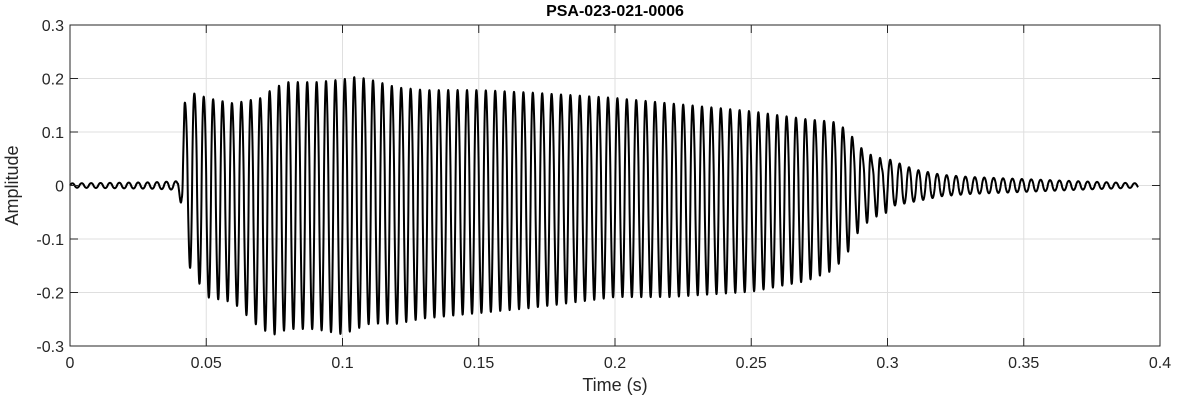 This screenshot has height=404, width=1177. What do you see at coordinates (53, 133) in the screenshot?
I see `y-tick-label: 0.1` at bounding box center [53, 133].